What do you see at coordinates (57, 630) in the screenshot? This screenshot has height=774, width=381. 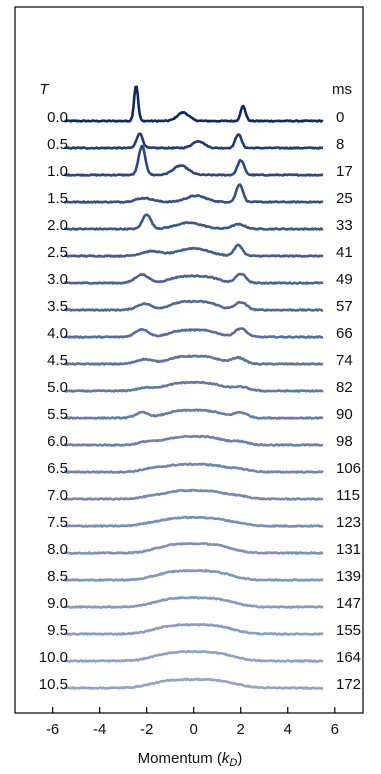 I see `left-label-19: 9.5` at bounding box center [57, 630].